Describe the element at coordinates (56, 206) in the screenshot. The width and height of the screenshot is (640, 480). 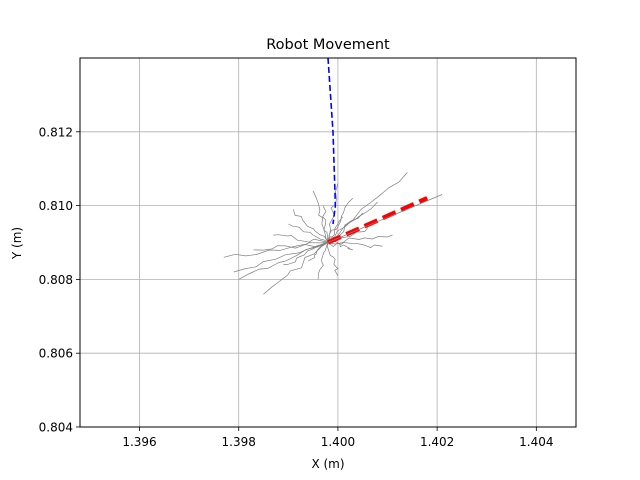
I see `y-tick-label: 0.810` at that location.